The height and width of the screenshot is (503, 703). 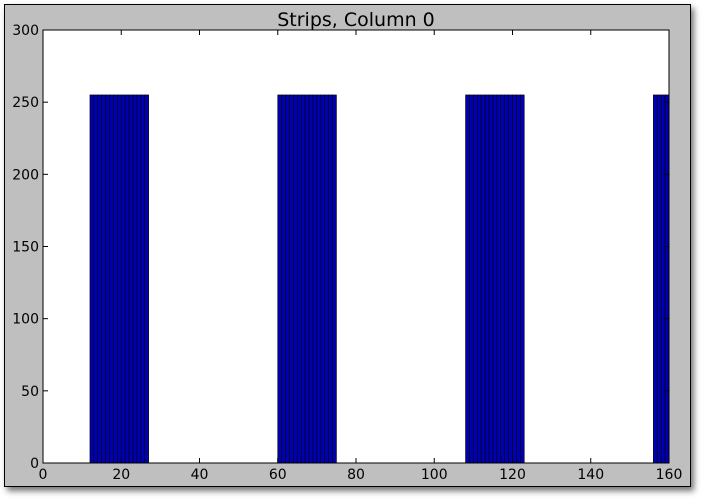 What do you see at coordinates (34, 464) in the screenshot?
I see `y-tick-label: 0` at bounding box center [34, 464].